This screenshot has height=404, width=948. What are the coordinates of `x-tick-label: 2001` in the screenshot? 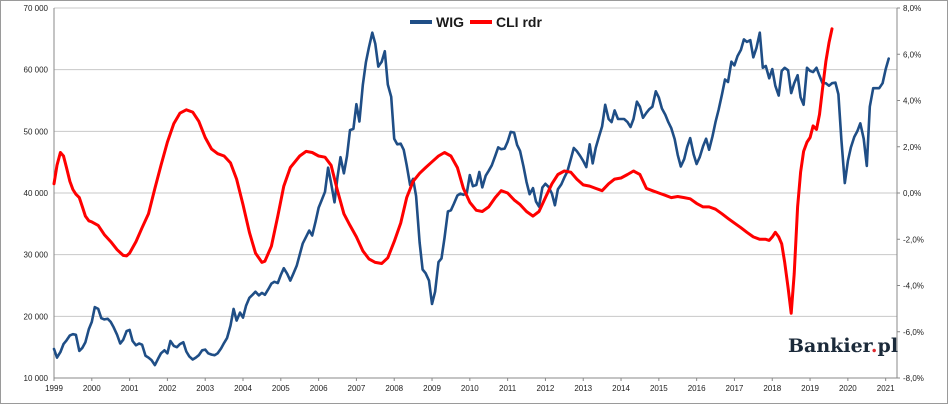 It's located at (130, 388).